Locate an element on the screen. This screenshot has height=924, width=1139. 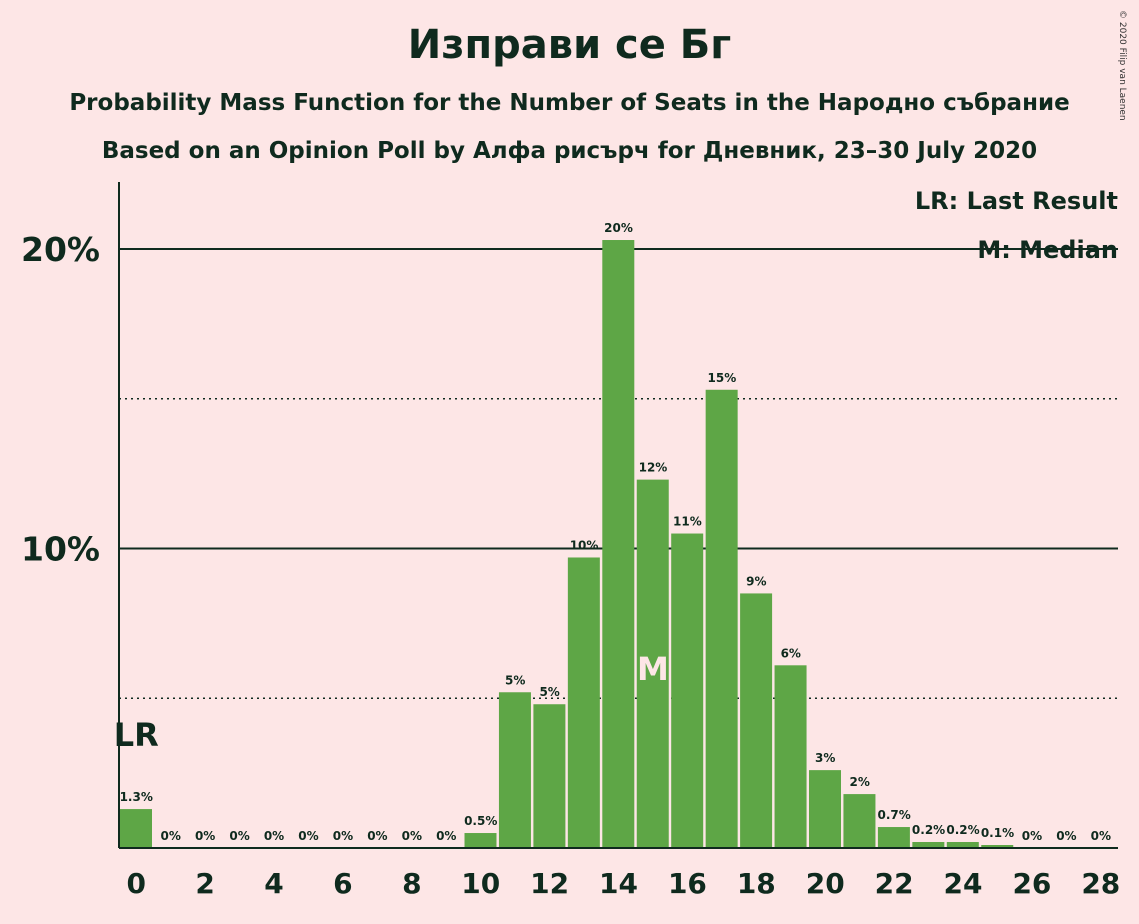
data-label-seats-2: 0% is located at coordinates (205, 836).